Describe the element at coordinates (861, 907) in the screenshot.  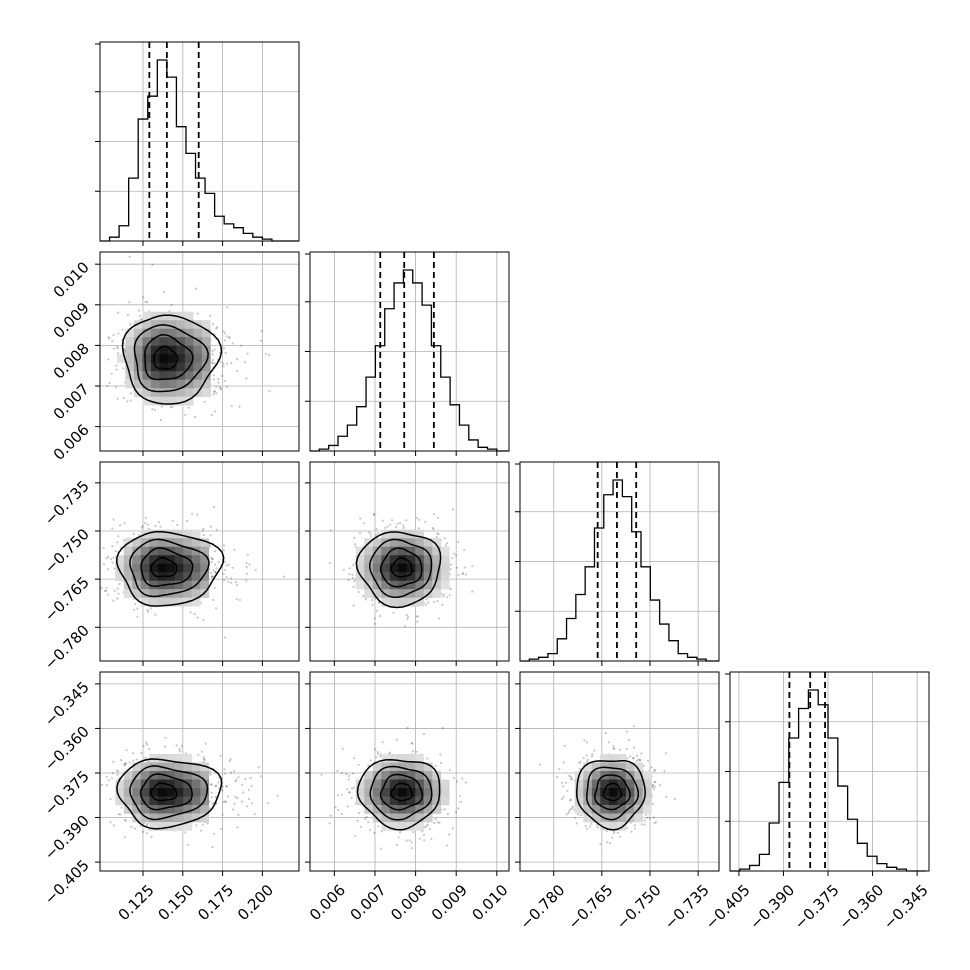
I see `x-tick-label: −0.360` at that location.